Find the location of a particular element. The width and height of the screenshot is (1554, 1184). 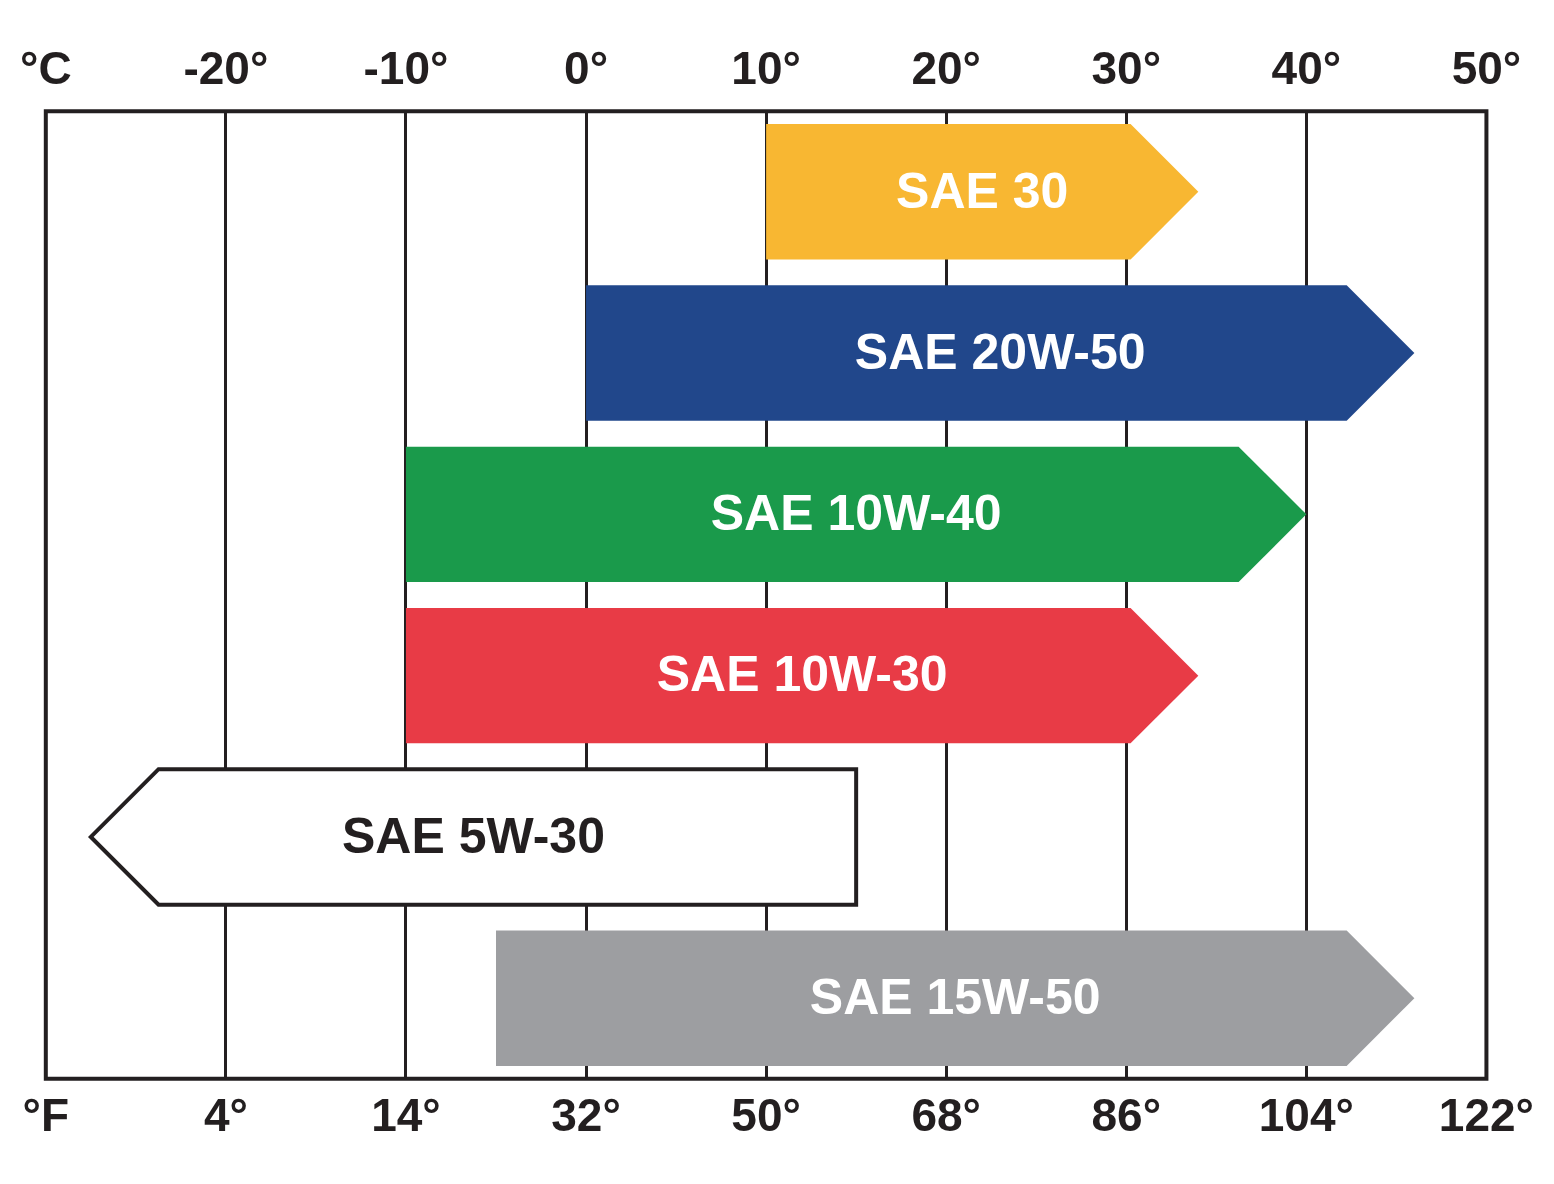

x-tick-label: 32° is located at coordinates (586, 1115).